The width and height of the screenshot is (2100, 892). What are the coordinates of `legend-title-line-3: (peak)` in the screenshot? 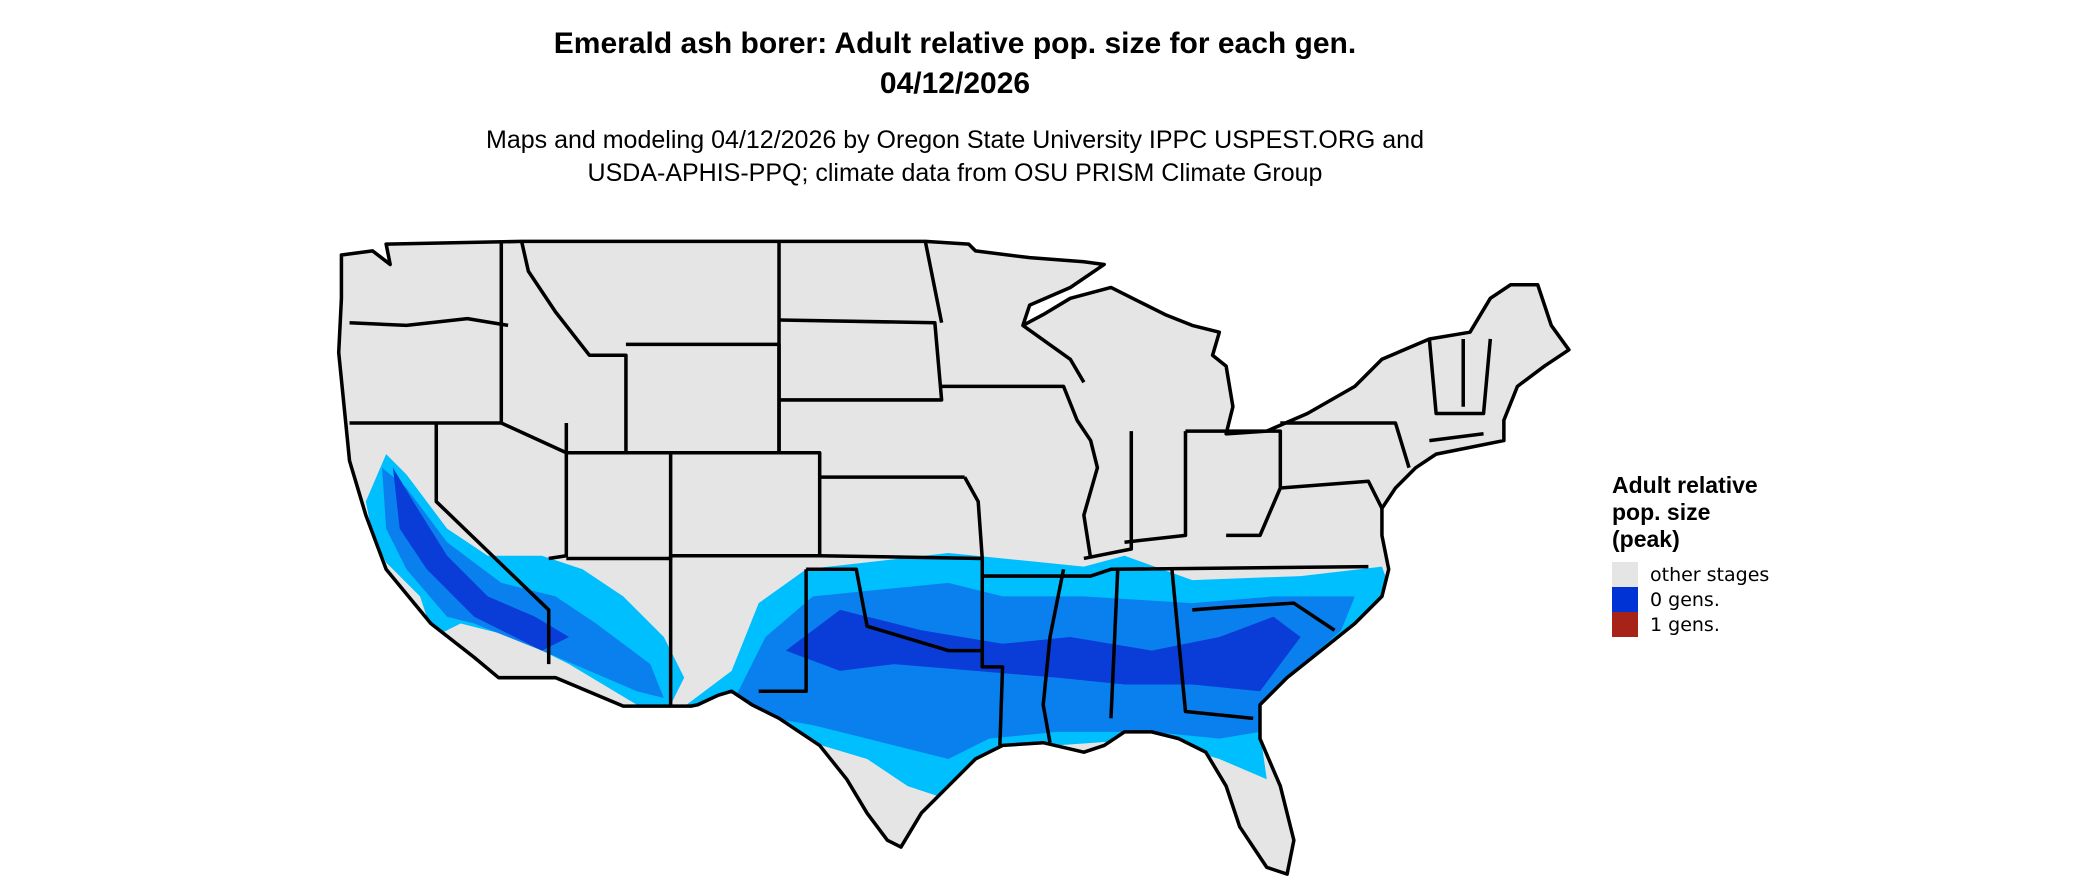 It's located at (1646, 539).